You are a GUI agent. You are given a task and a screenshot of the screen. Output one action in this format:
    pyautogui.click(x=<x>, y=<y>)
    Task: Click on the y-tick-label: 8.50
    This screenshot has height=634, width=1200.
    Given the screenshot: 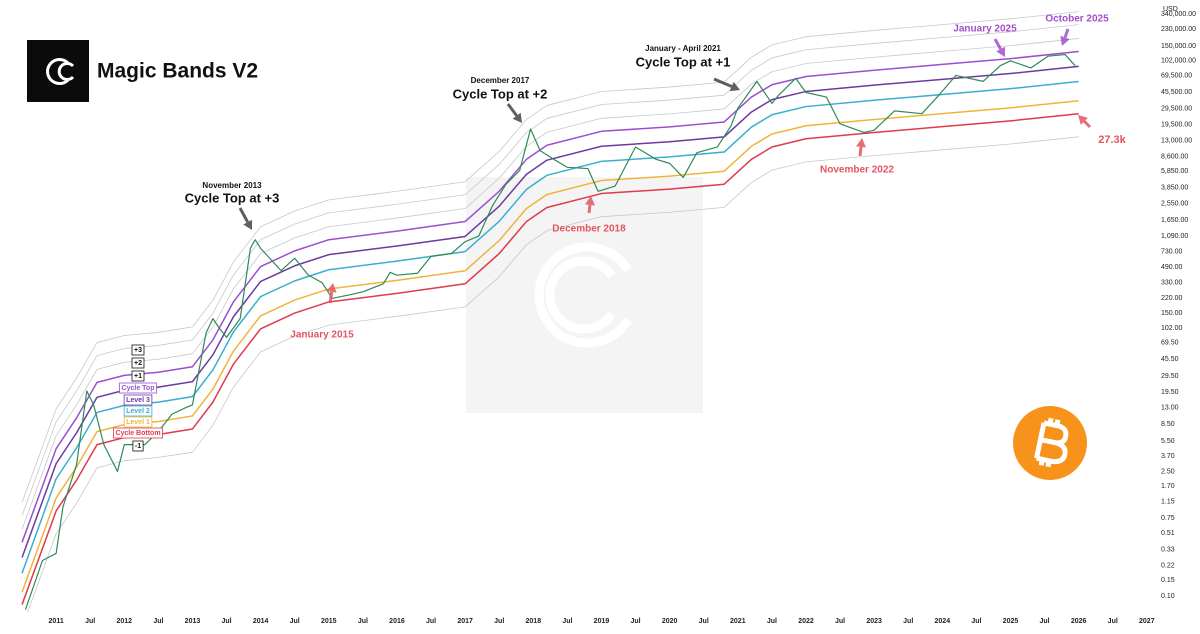 What is the action you would take?
    pyautogui.click(x=1168, y=424)
    